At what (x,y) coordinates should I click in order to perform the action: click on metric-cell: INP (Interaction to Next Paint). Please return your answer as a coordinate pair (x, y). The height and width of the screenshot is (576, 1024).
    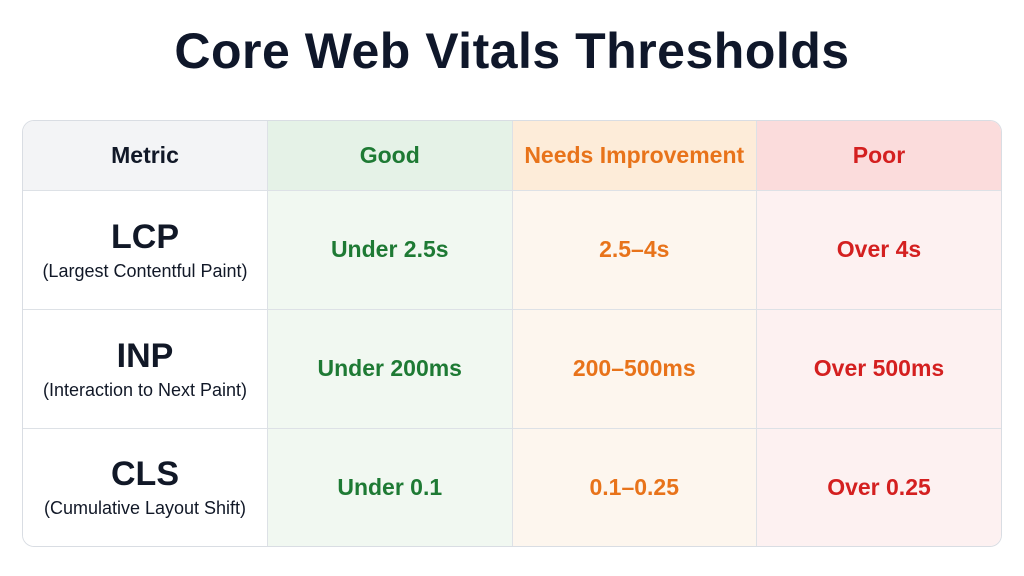
    Looking at the image, I should click on (145, 368).